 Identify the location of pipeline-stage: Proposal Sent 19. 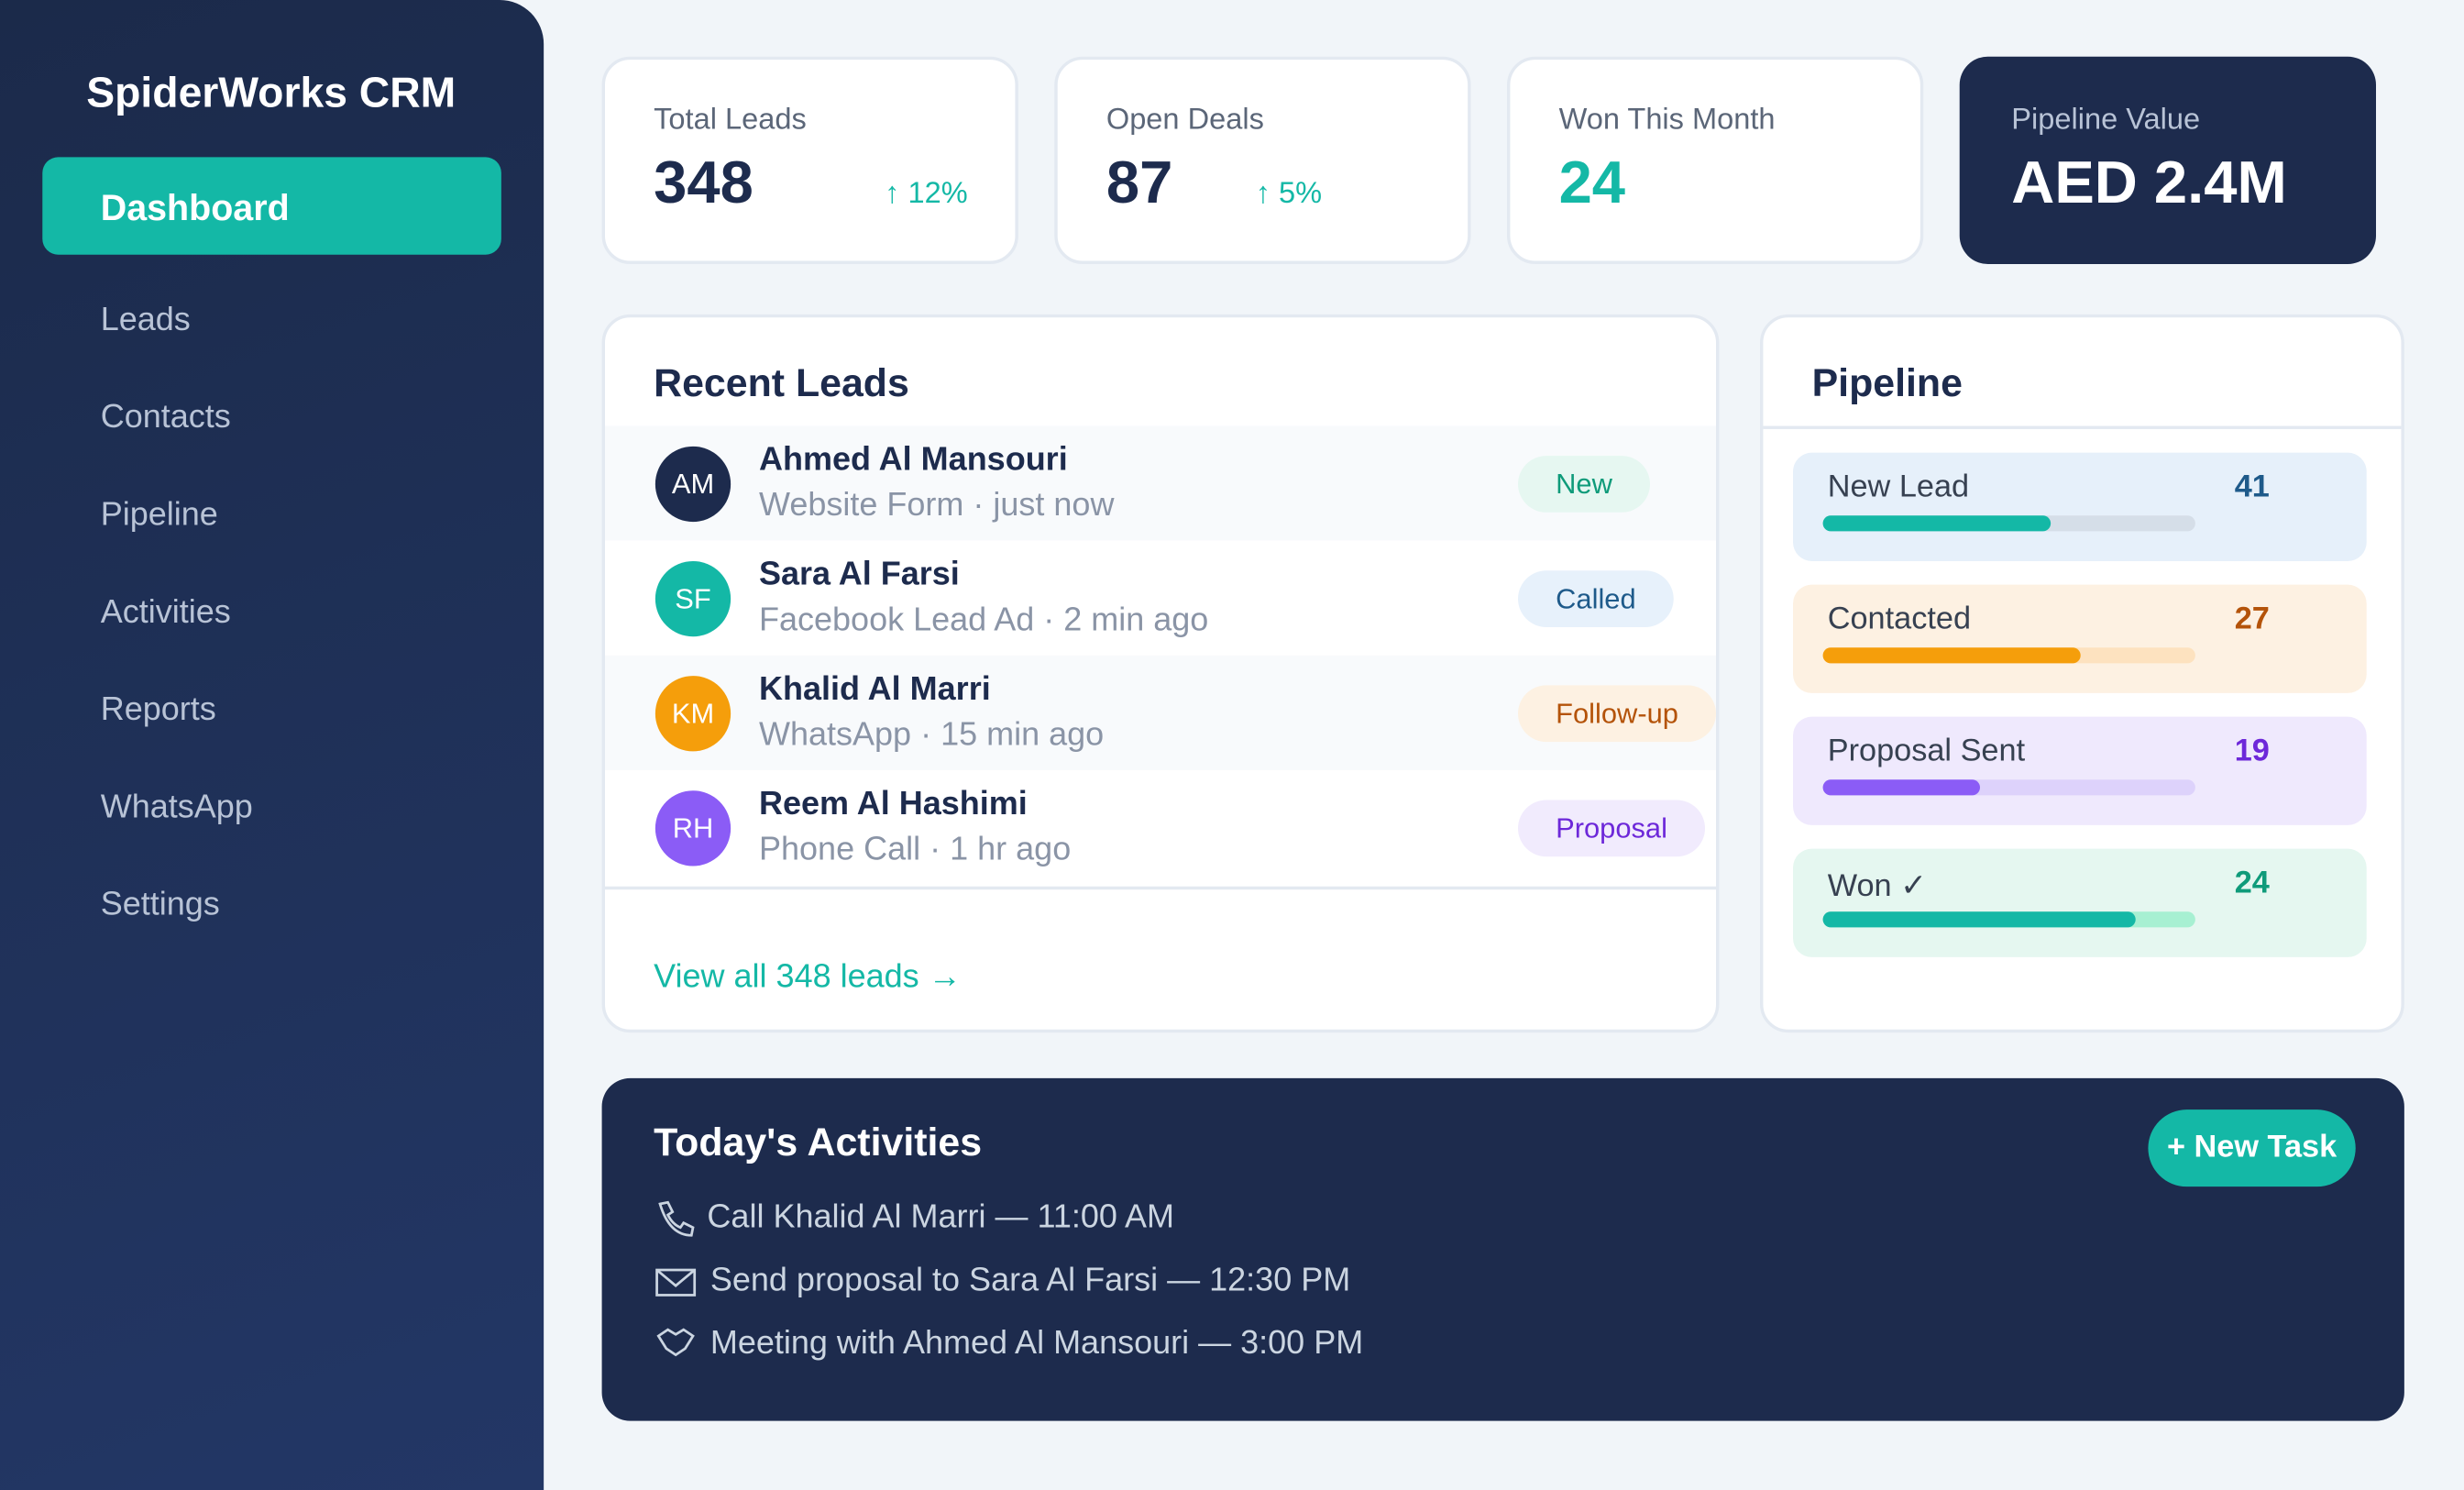
(2080, 770).